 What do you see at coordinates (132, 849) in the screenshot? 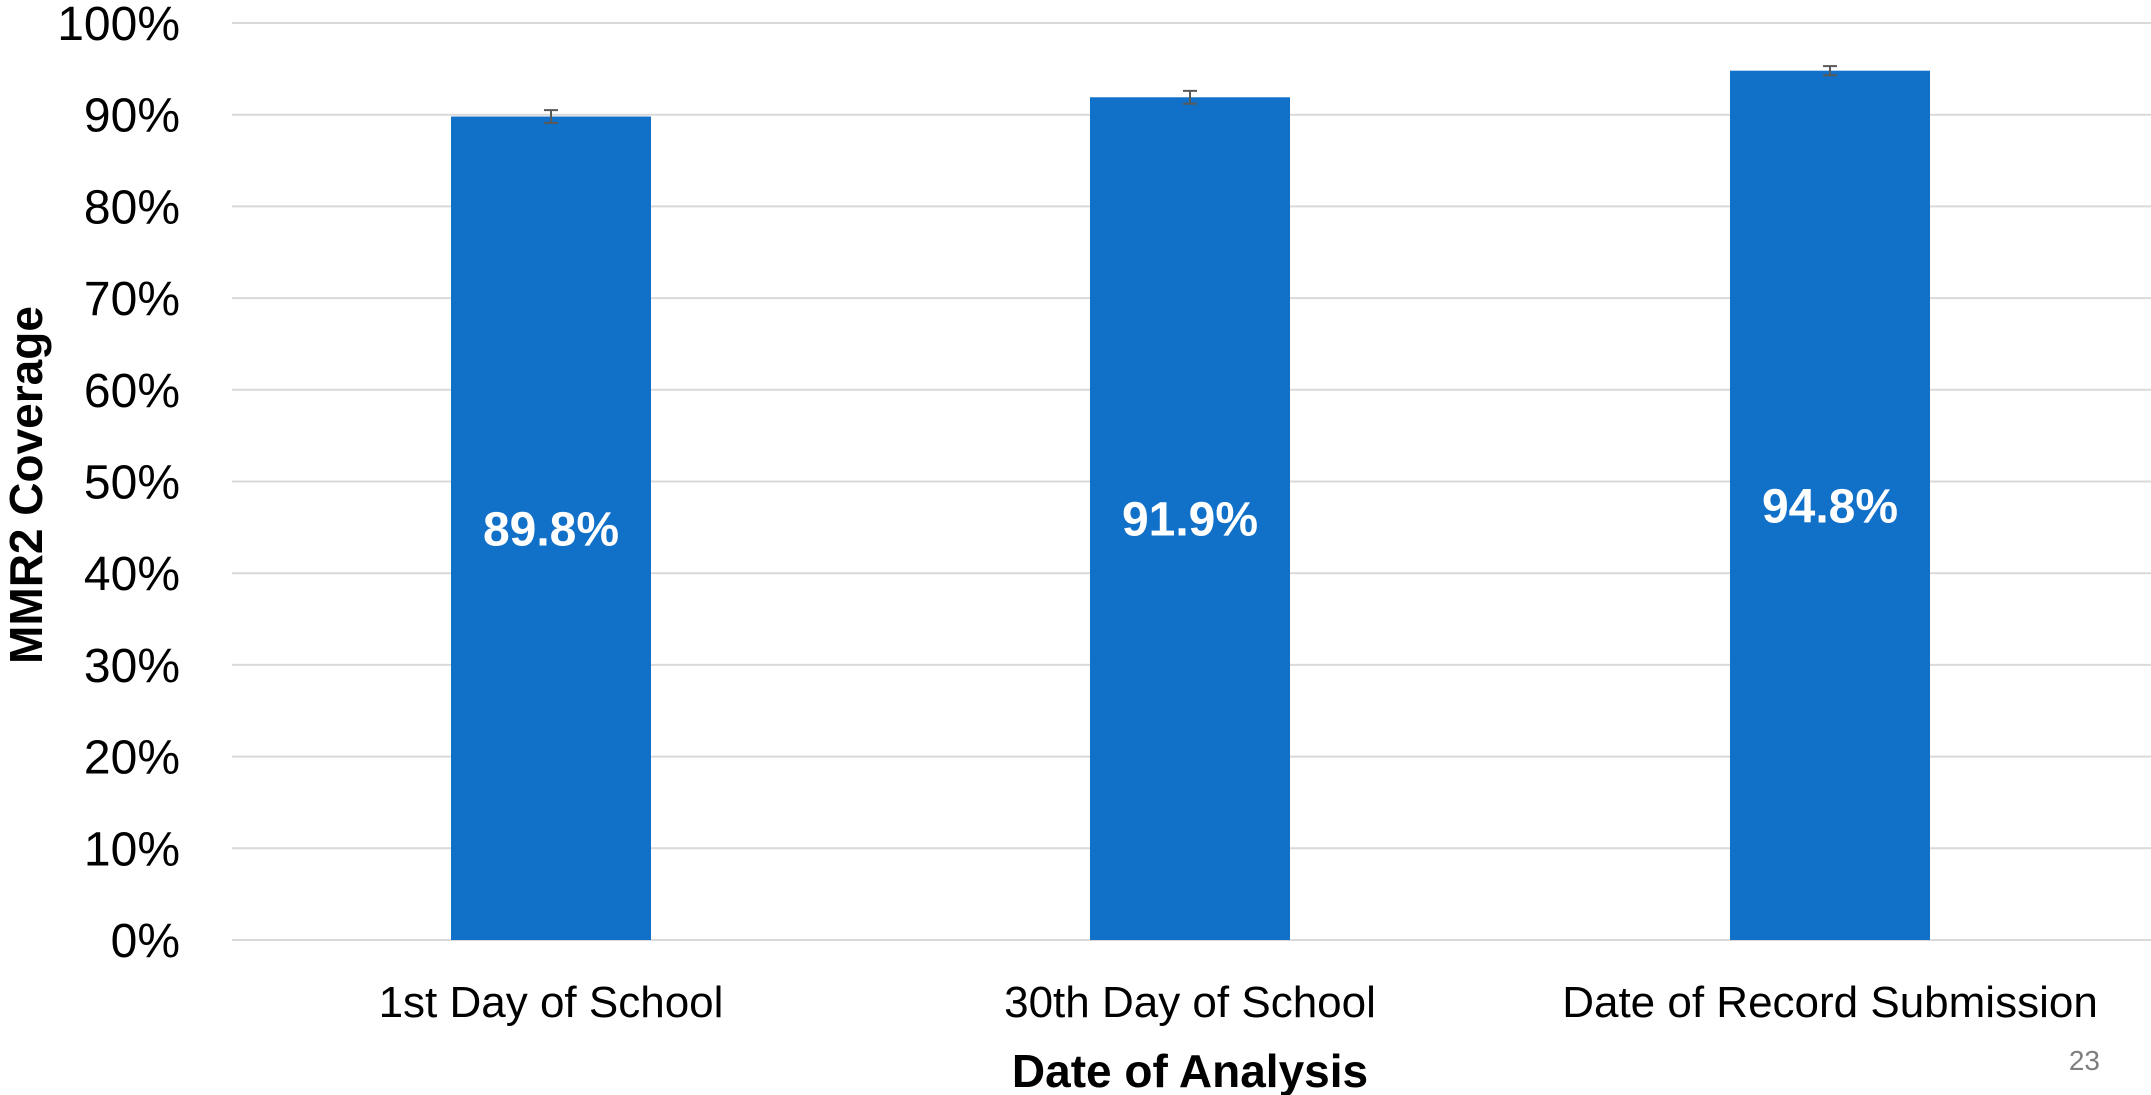
I see `y-tick-label: 10%` at bounding box center [132, 849].